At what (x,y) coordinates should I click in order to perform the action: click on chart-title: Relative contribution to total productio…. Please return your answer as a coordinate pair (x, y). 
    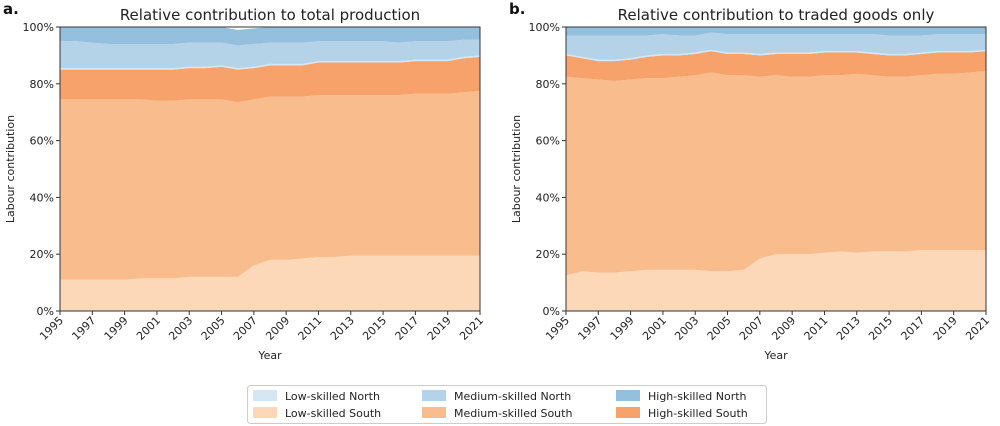
    Looking at the image, I should click on (270, 15).